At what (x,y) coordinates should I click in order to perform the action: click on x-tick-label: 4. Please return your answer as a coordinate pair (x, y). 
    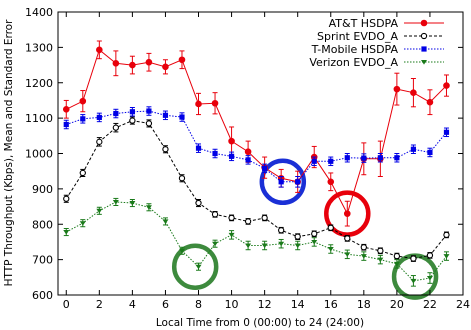
    Looking at the image, I should click on (132, 304).